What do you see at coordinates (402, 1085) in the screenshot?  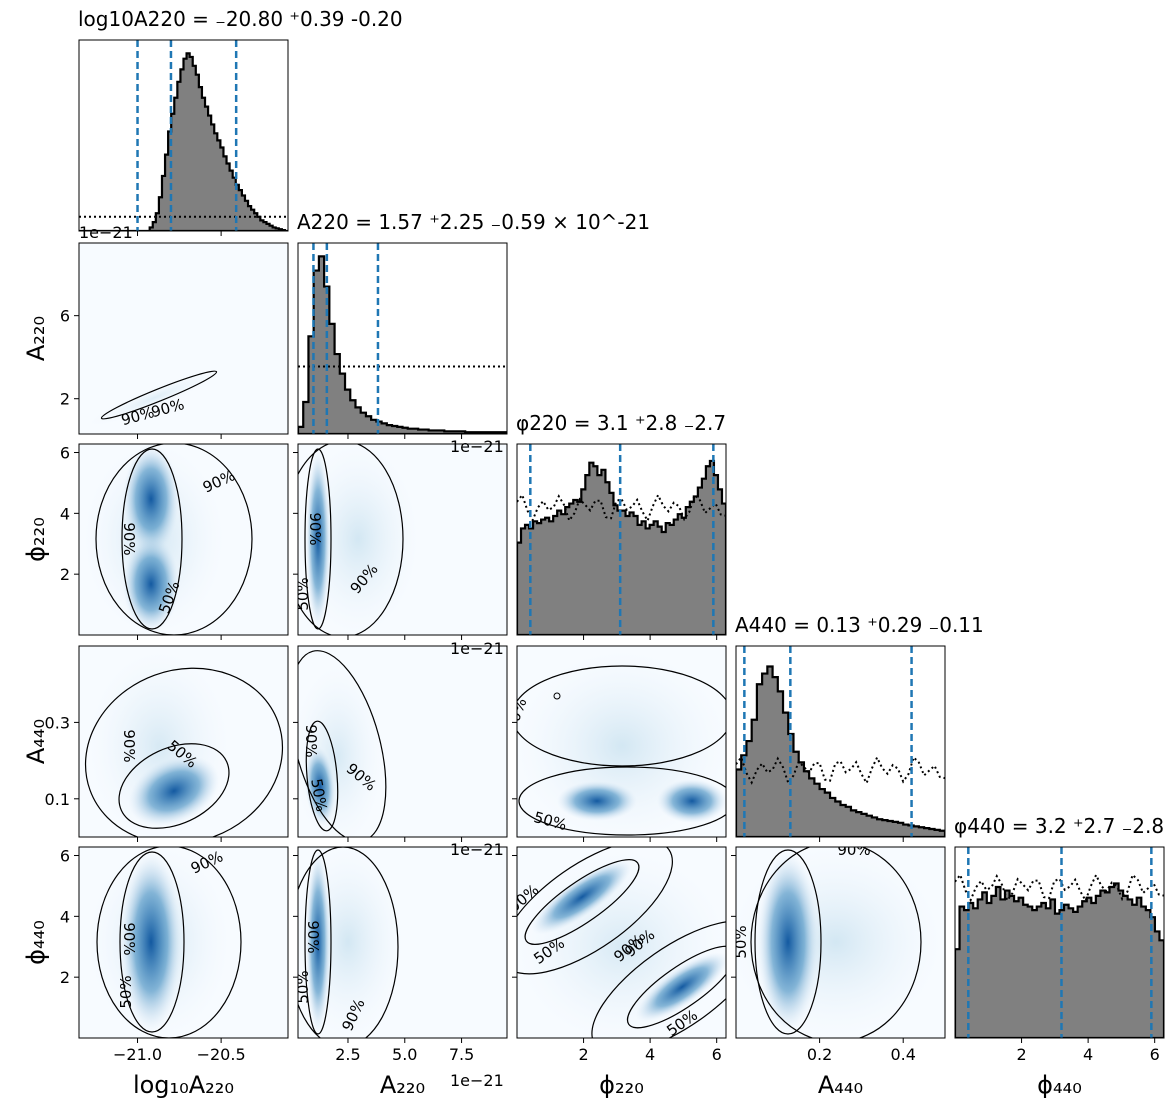 I see `x-axis-label-A220: A₂₂₀` at bounding box center [402, 1085].